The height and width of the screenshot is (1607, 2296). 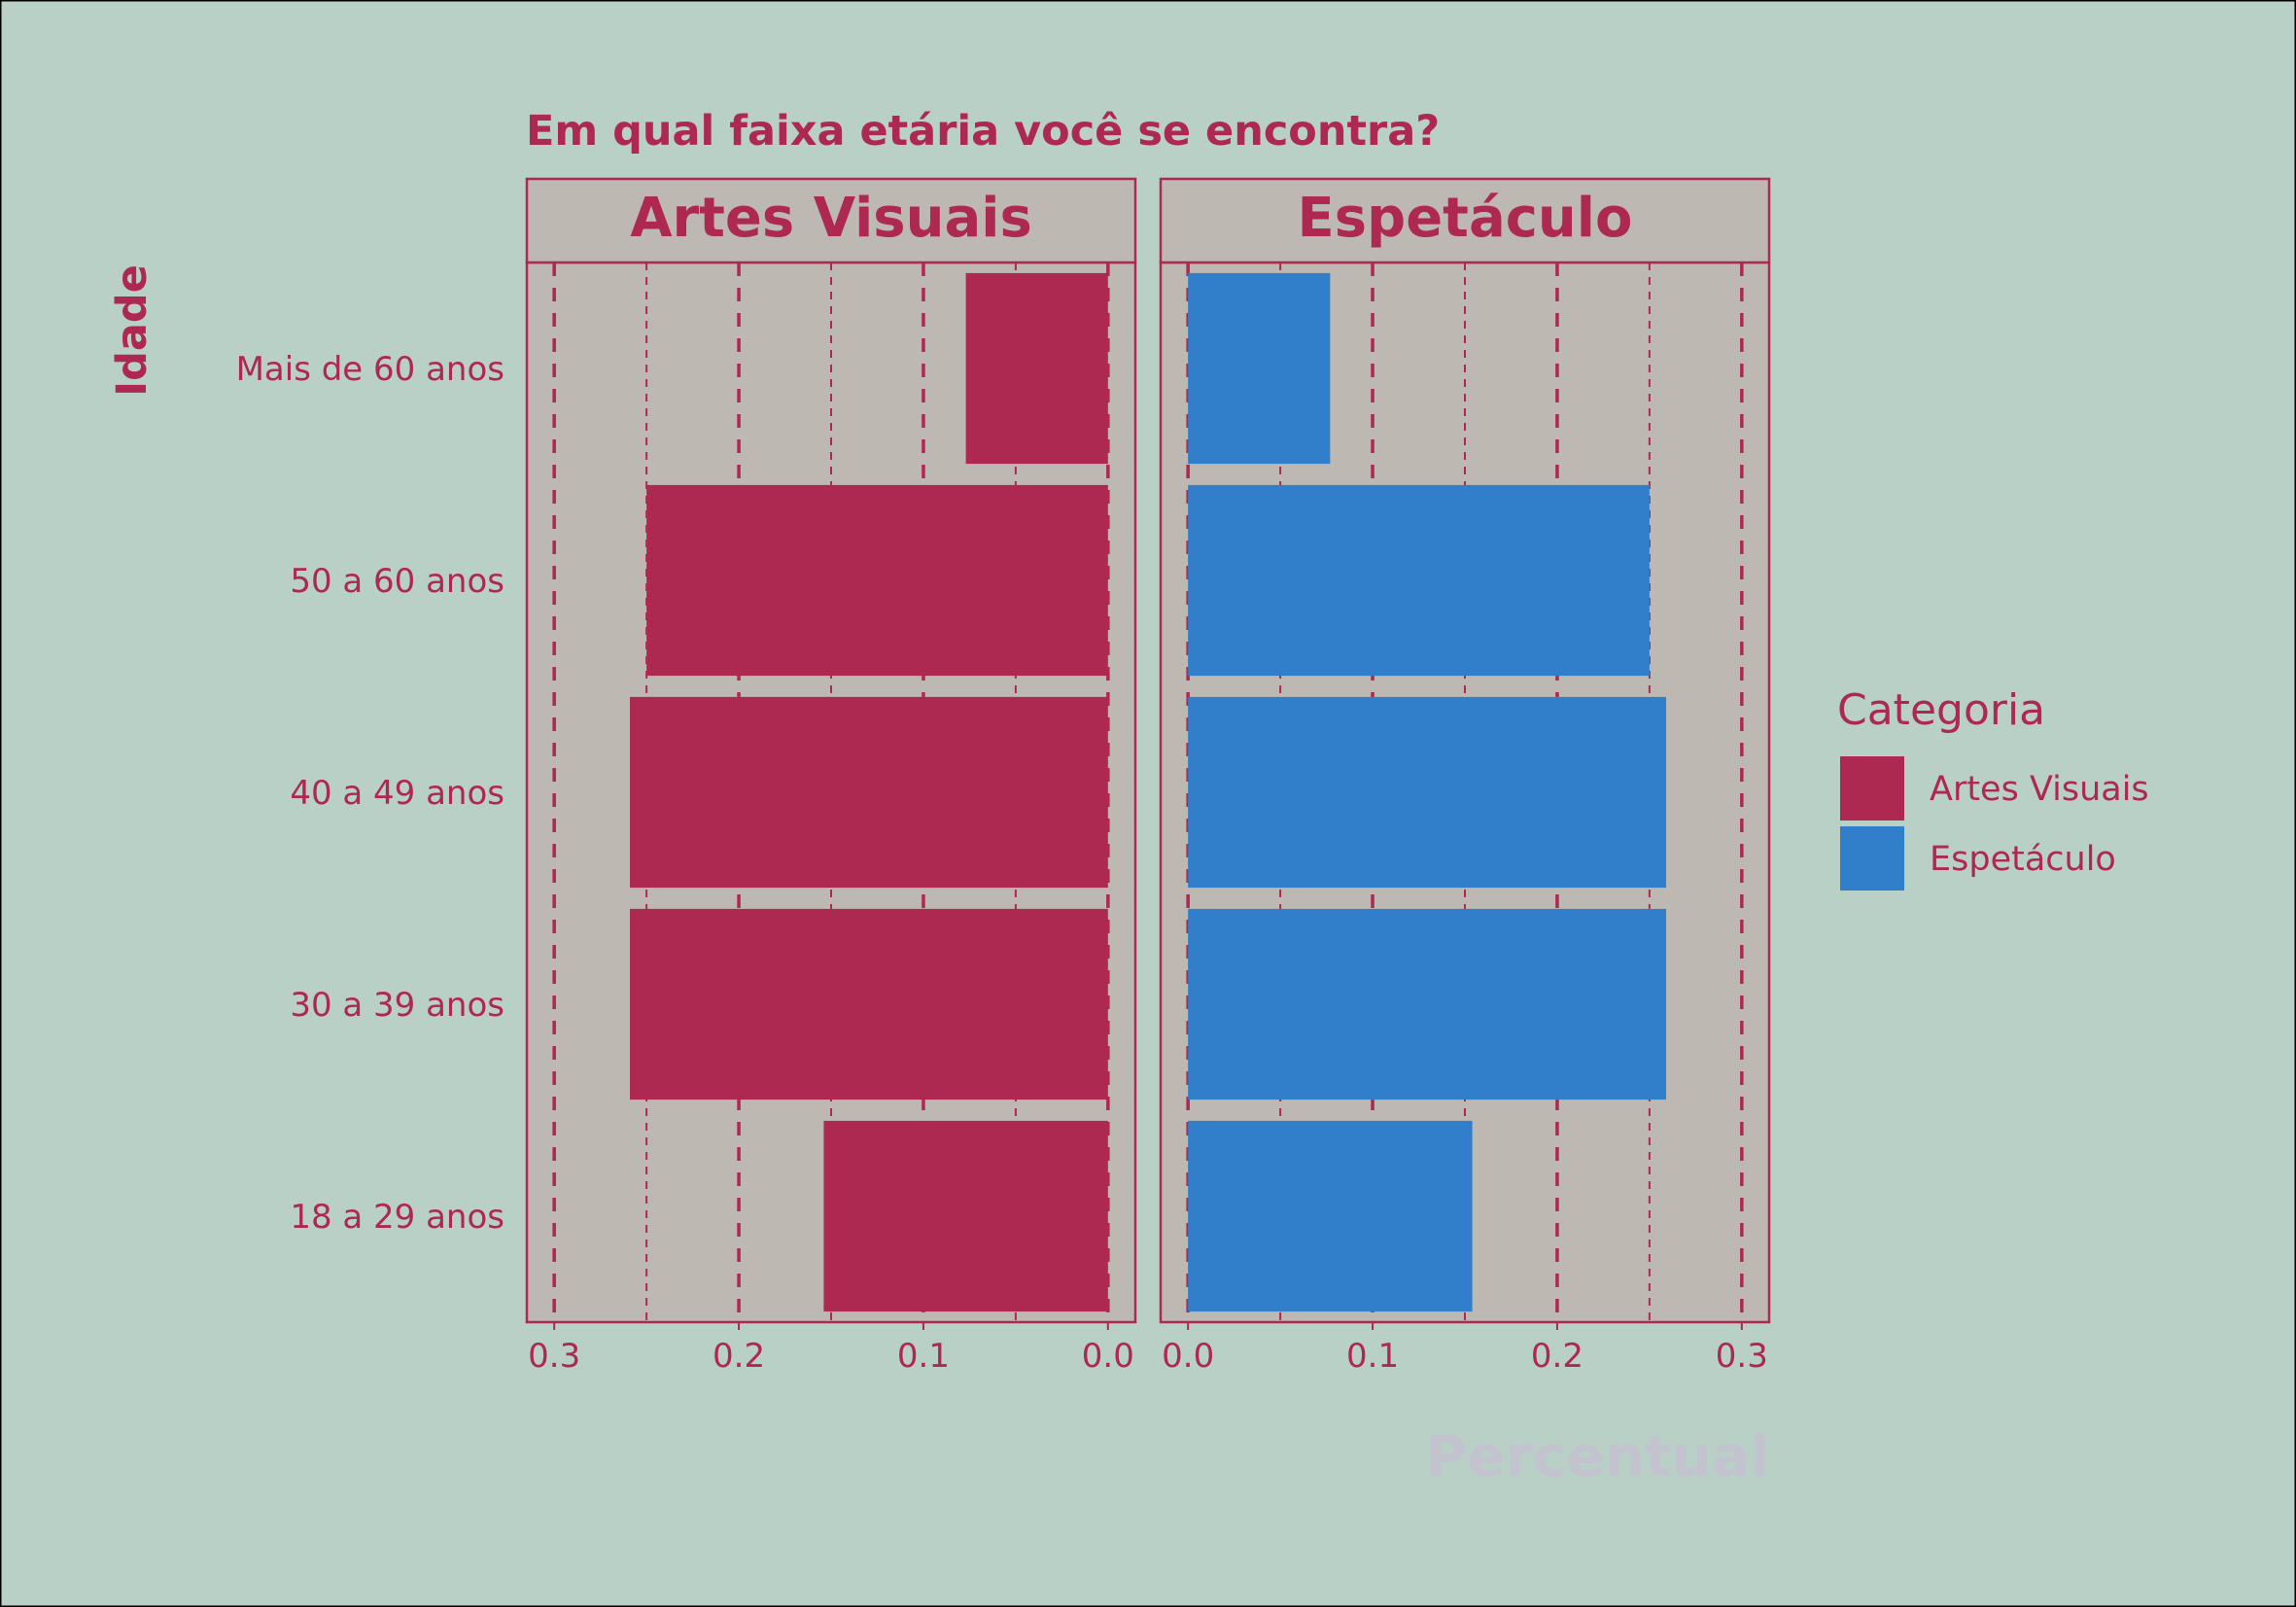 What do you see at coordinates (1941, 710) in the screenshot?
I see `legend-title: Categoria` at bounding box center [1941, 710].